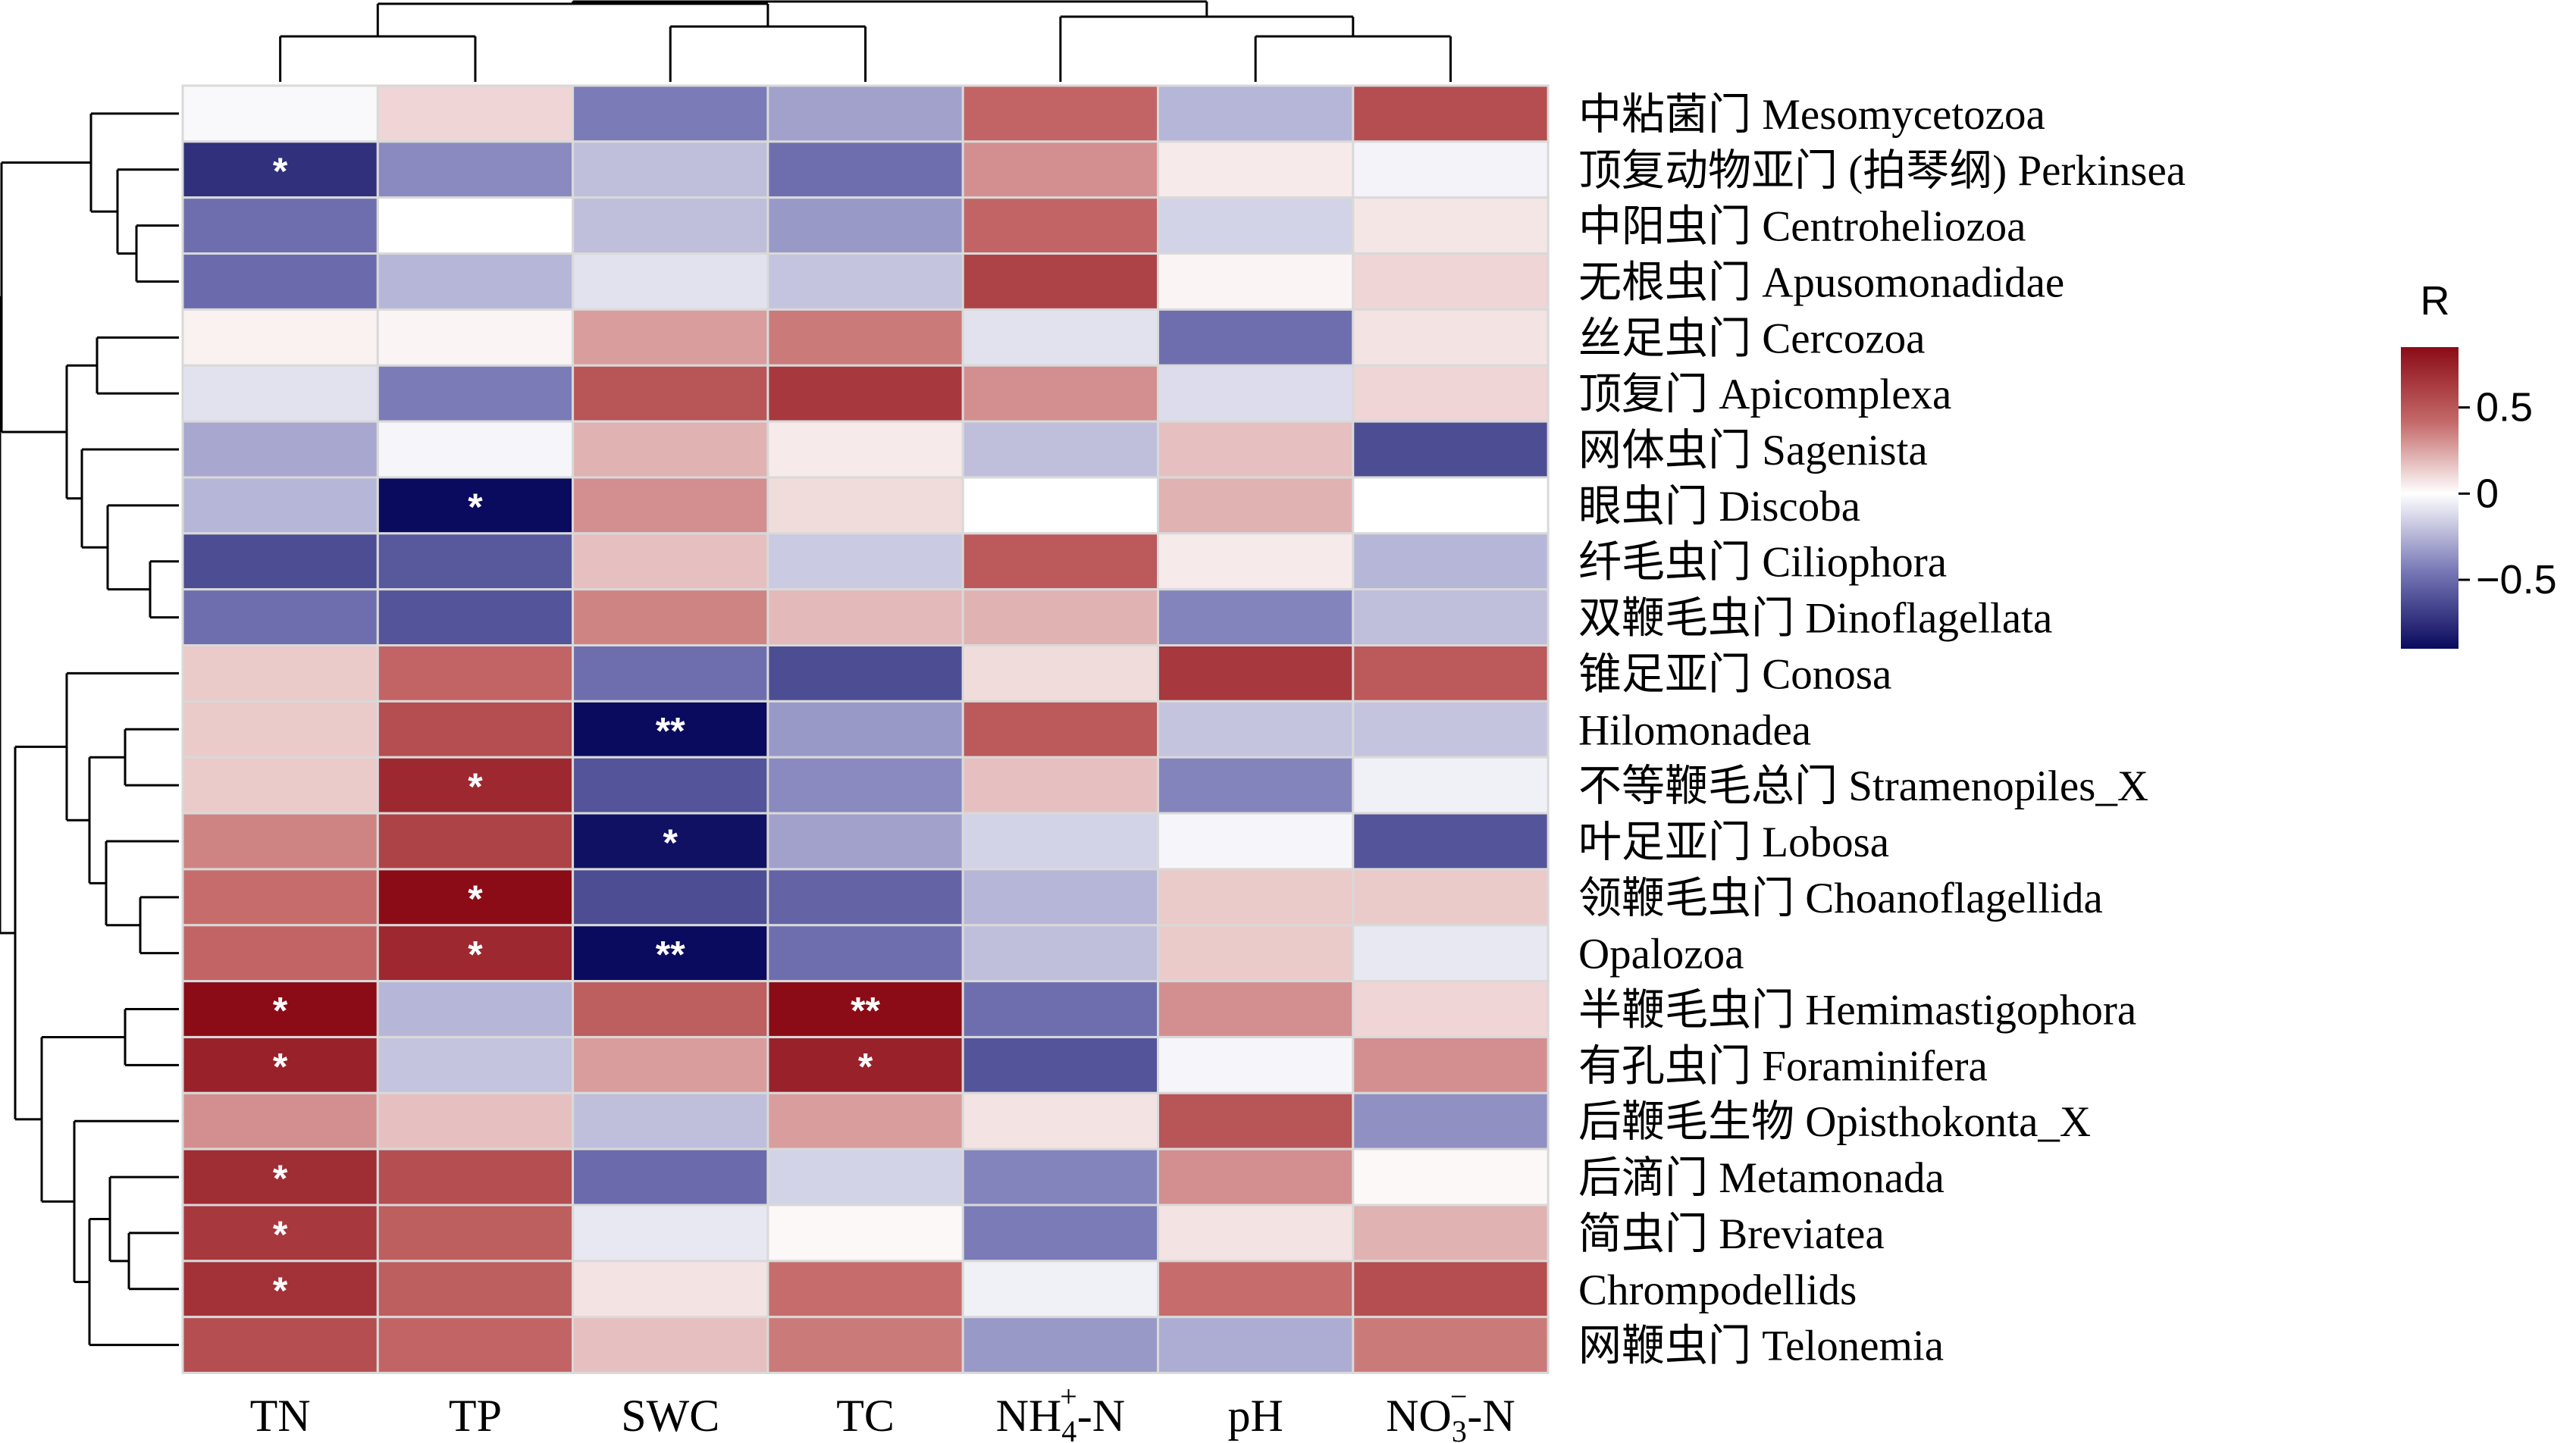 This screenshot has width=2576, height=1443. I want to click on column-label: pH, so click(1255, 1416).